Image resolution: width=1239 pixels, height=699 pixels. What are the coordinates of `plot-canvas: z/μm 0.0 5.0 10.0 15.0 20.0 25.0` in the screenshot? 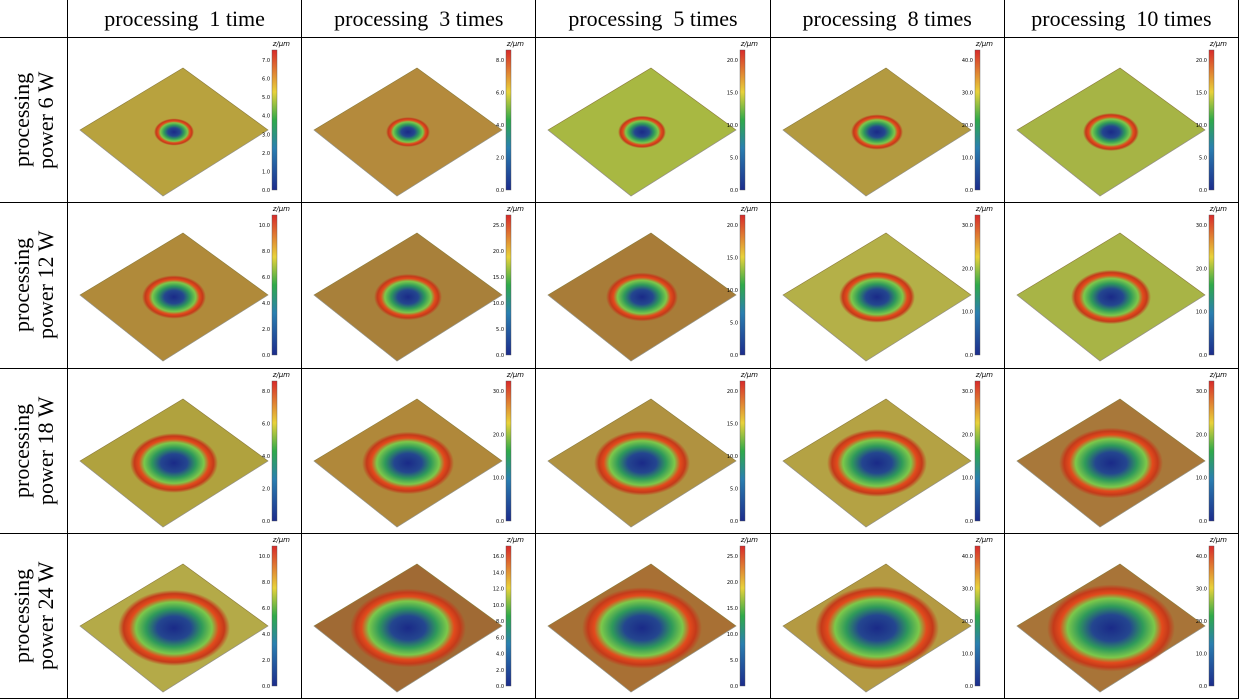 It's located at (653, 614).